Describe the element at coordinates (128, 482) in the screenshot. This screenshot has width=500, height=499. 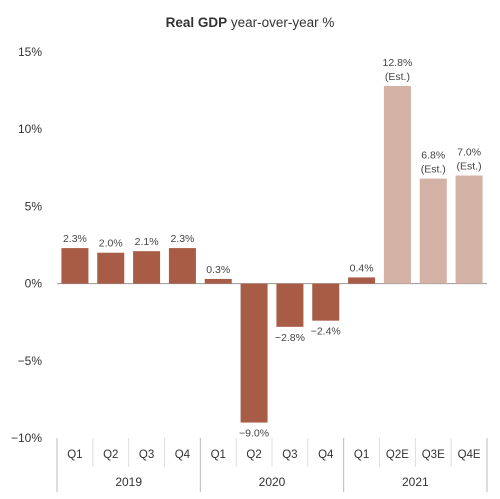
I see `x-group-label: 2019` at that location.